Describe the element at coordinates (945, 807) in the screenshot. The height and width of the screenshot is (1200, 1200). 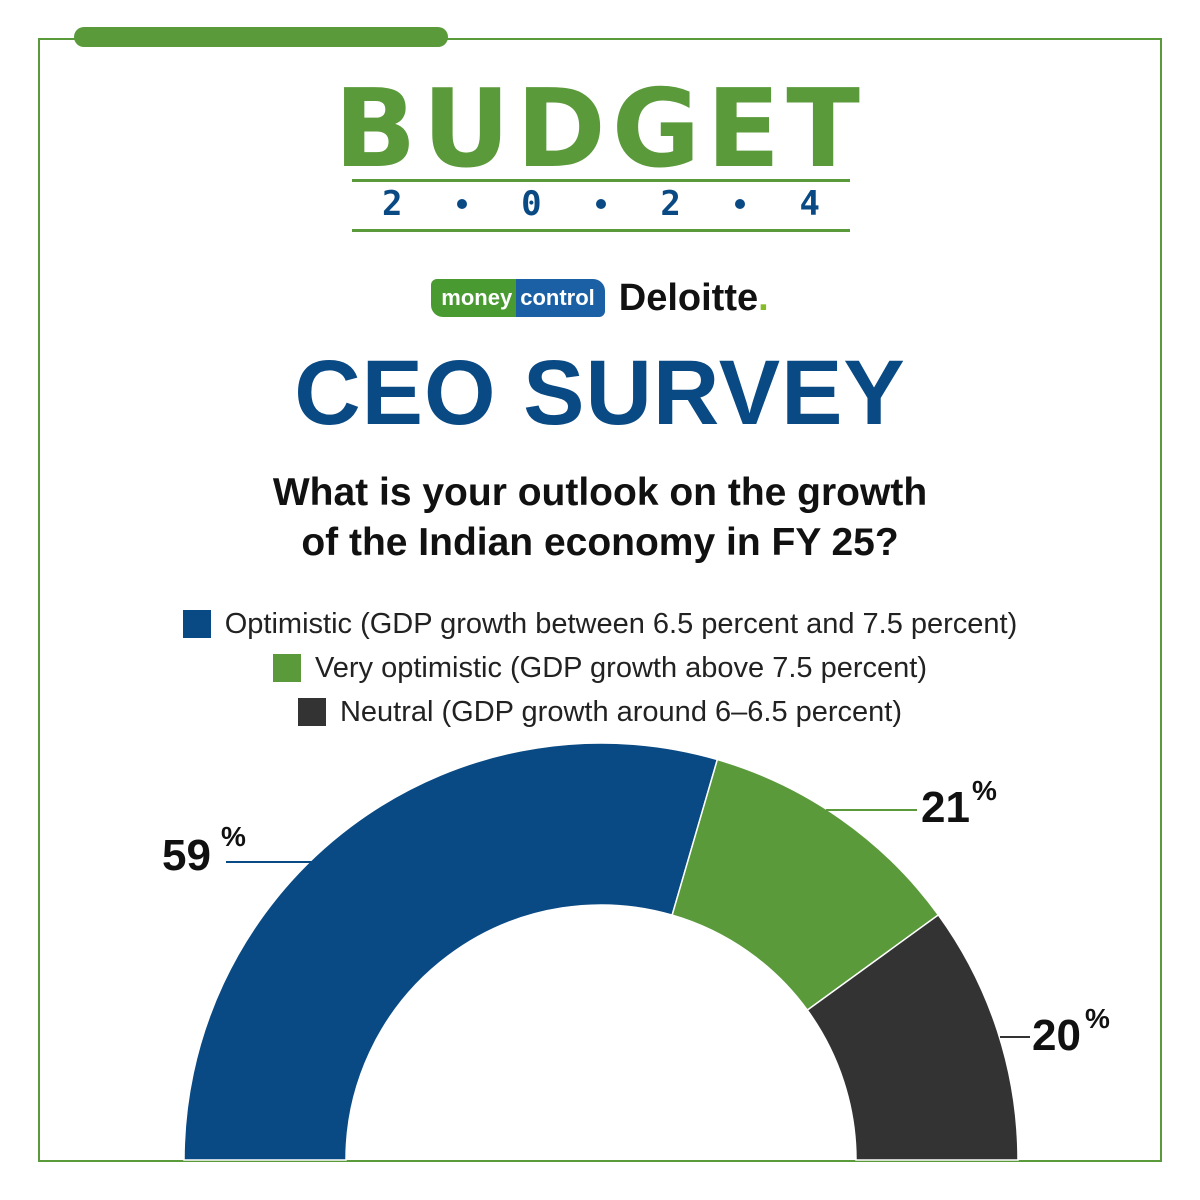
I see `data-label: 21` at that location.